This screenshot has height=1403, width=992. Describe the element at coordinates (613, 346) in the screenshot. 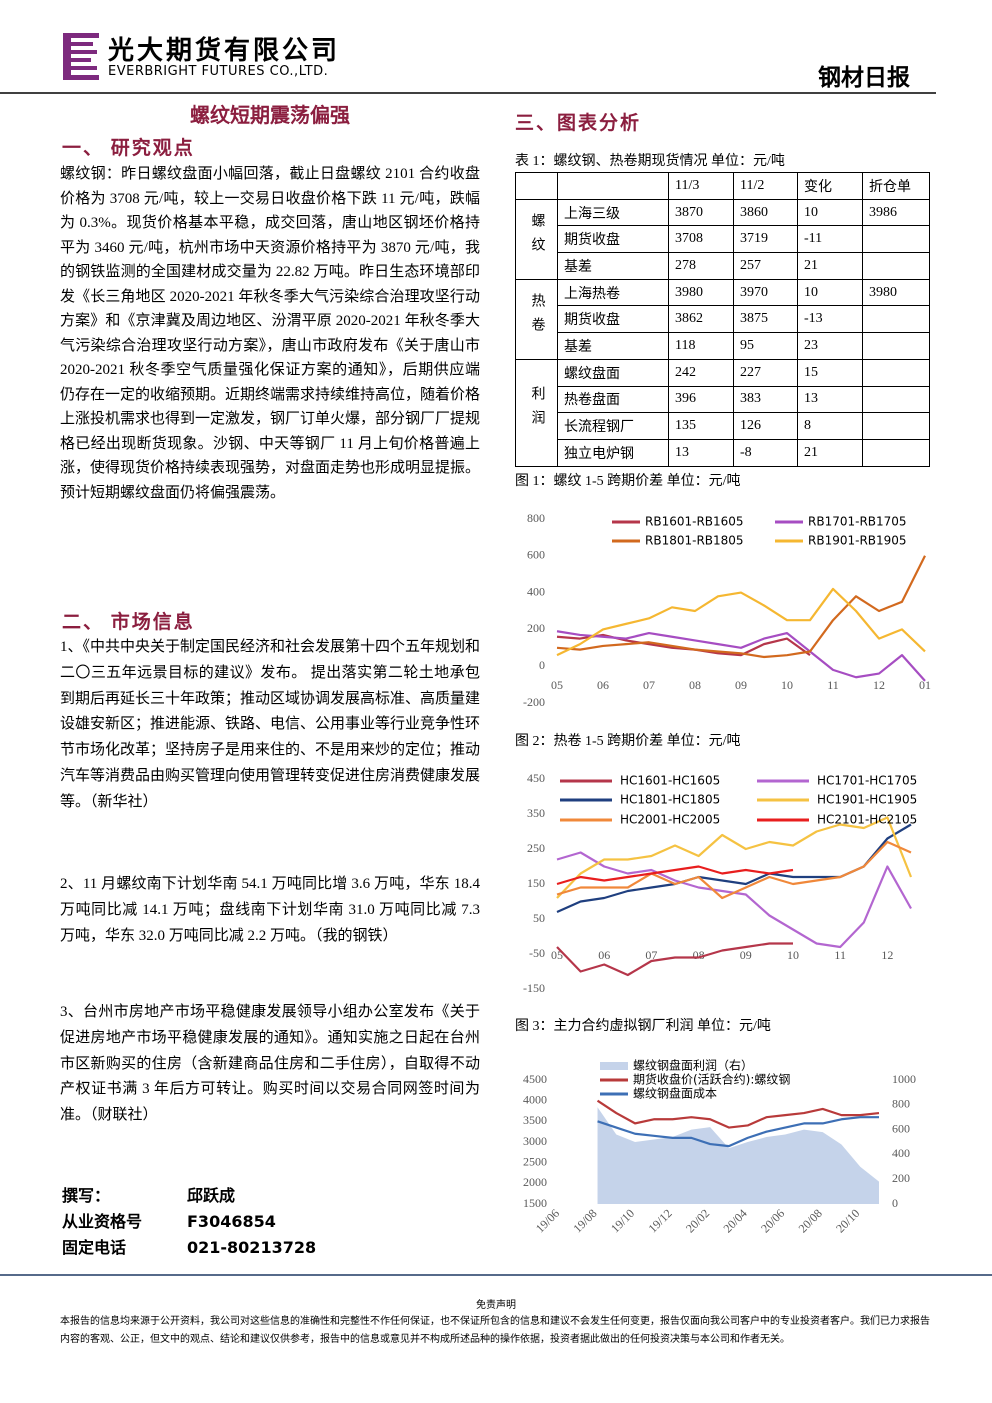

I see `table-cell: 基差` at that location.